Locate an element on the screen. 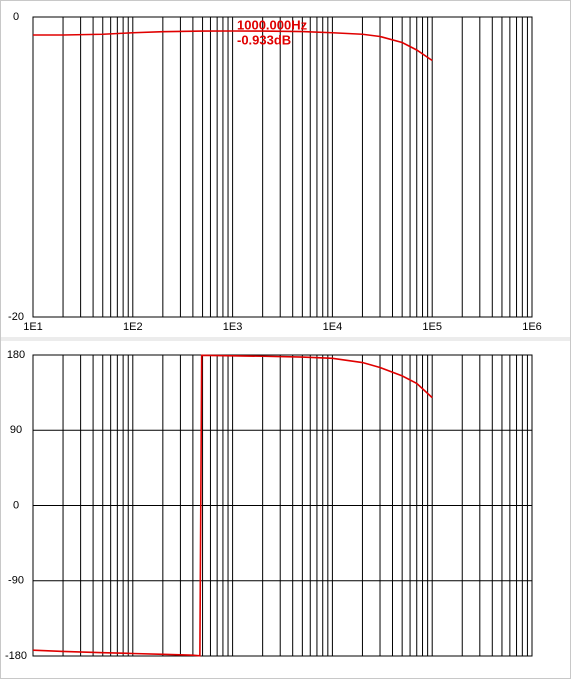 Image resolution: width=571 pixels, height=679 pixels. x-tick-label: 1E4 is located at coordinates (333, 327).